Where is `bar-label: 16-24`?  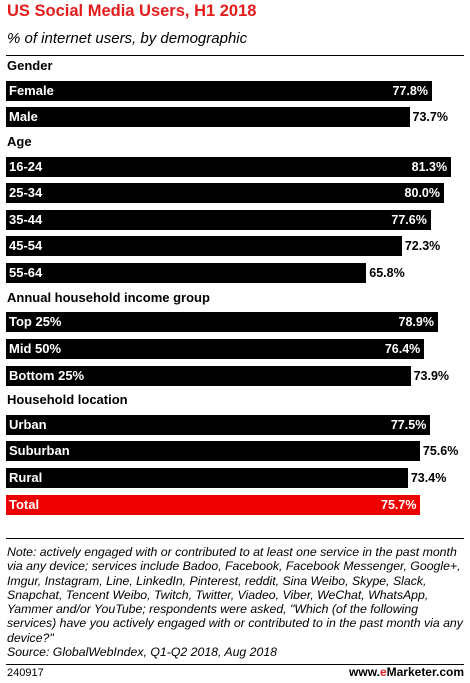 bar-label: 16-24 is located at coordinates (26, 166).